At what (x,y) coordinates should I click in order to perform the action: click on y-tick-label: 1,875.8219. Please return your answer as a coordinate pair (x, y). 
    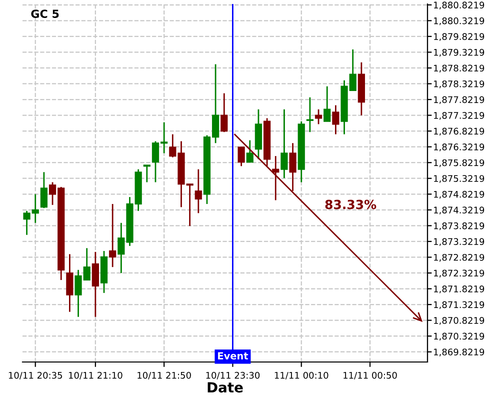
    Looking at the image, I should click on (459, 163).